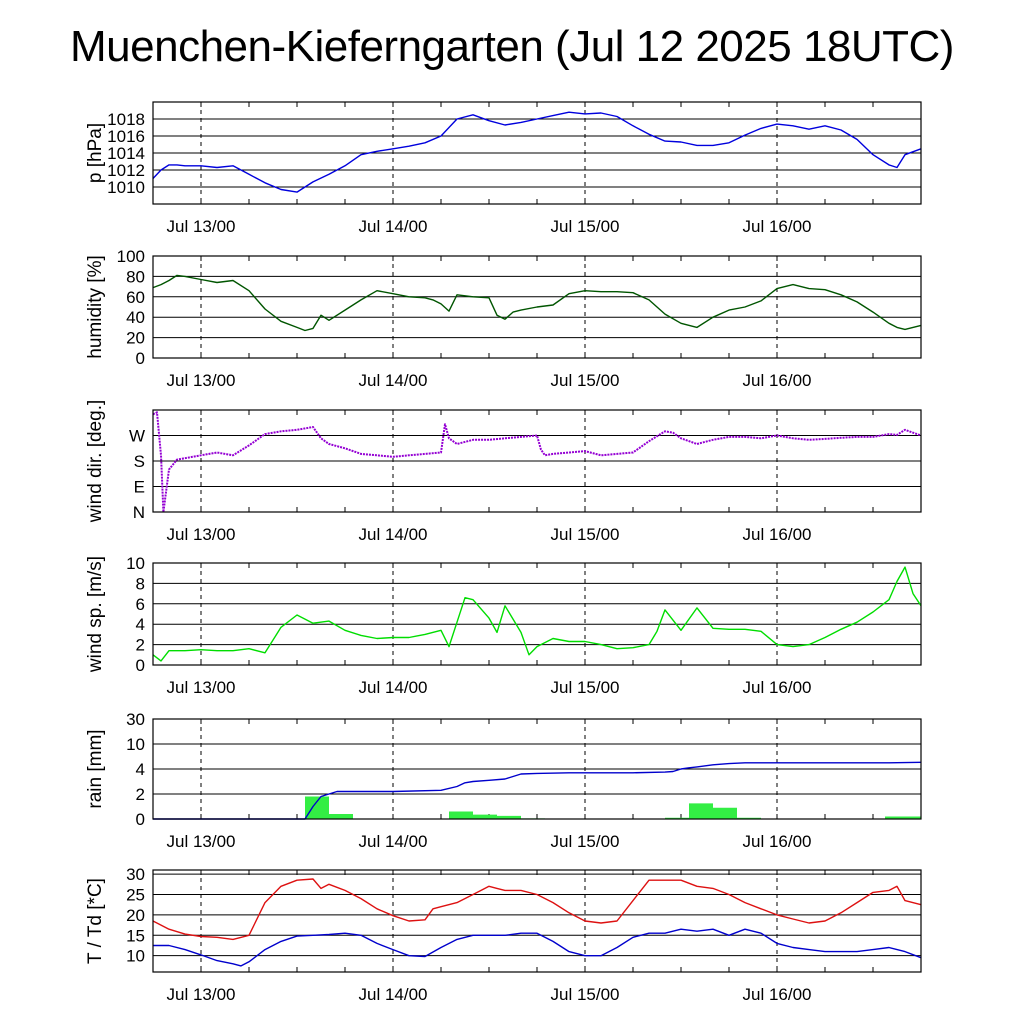 The image size is (1024, 1024). I want to click on y-tick-label: W, so click(137, 436).